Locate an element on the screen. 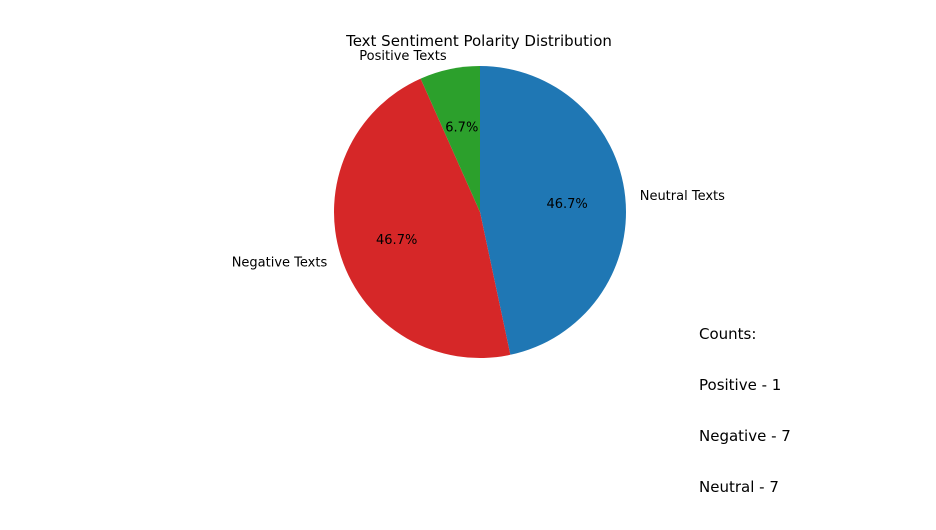 This screenshot has width=936, height=530. counts-line-negative: Negative - 7 is located at coordinates (745, 436).